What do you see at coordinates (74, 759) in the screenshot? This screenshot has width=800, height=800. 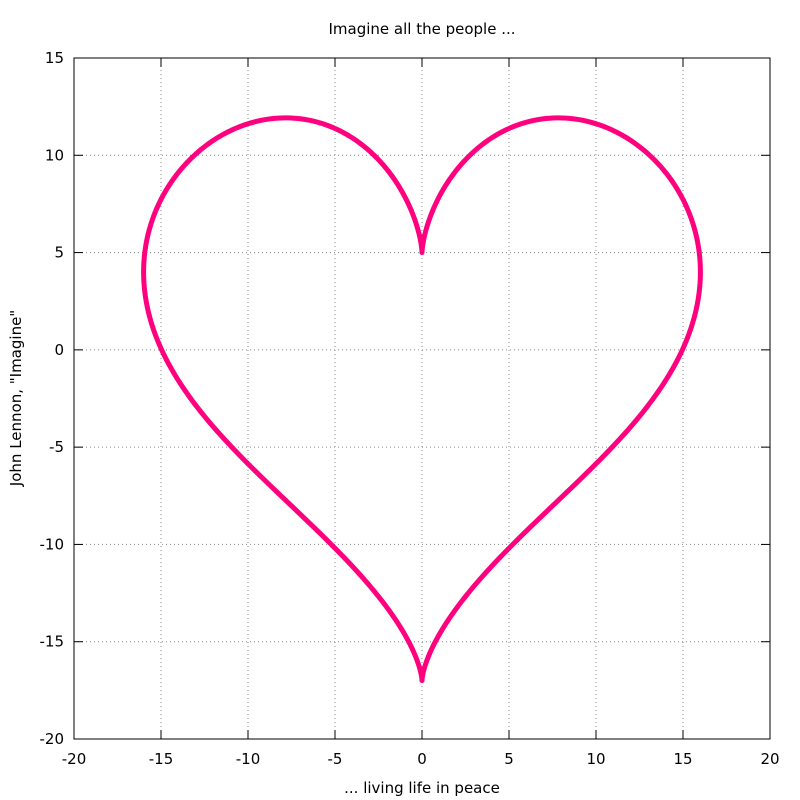 I see `x-tick-label: -20` at bounding box center [74, 759].